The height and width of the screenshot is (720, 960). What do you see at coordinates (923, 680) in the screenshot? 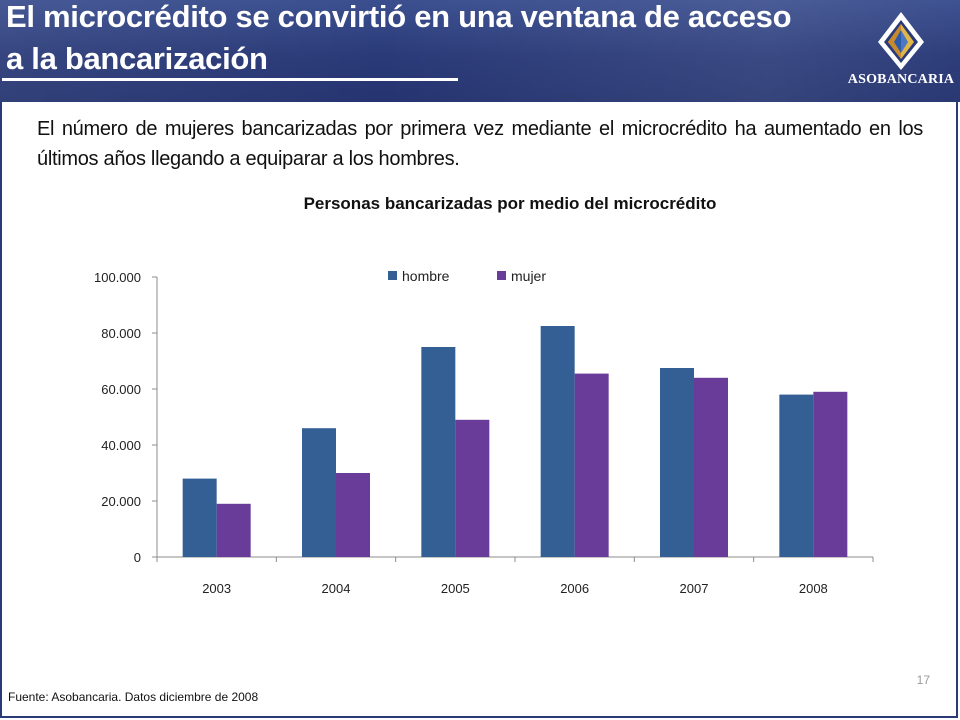
I see `page-number: 17` at bounding box center [923, 680].